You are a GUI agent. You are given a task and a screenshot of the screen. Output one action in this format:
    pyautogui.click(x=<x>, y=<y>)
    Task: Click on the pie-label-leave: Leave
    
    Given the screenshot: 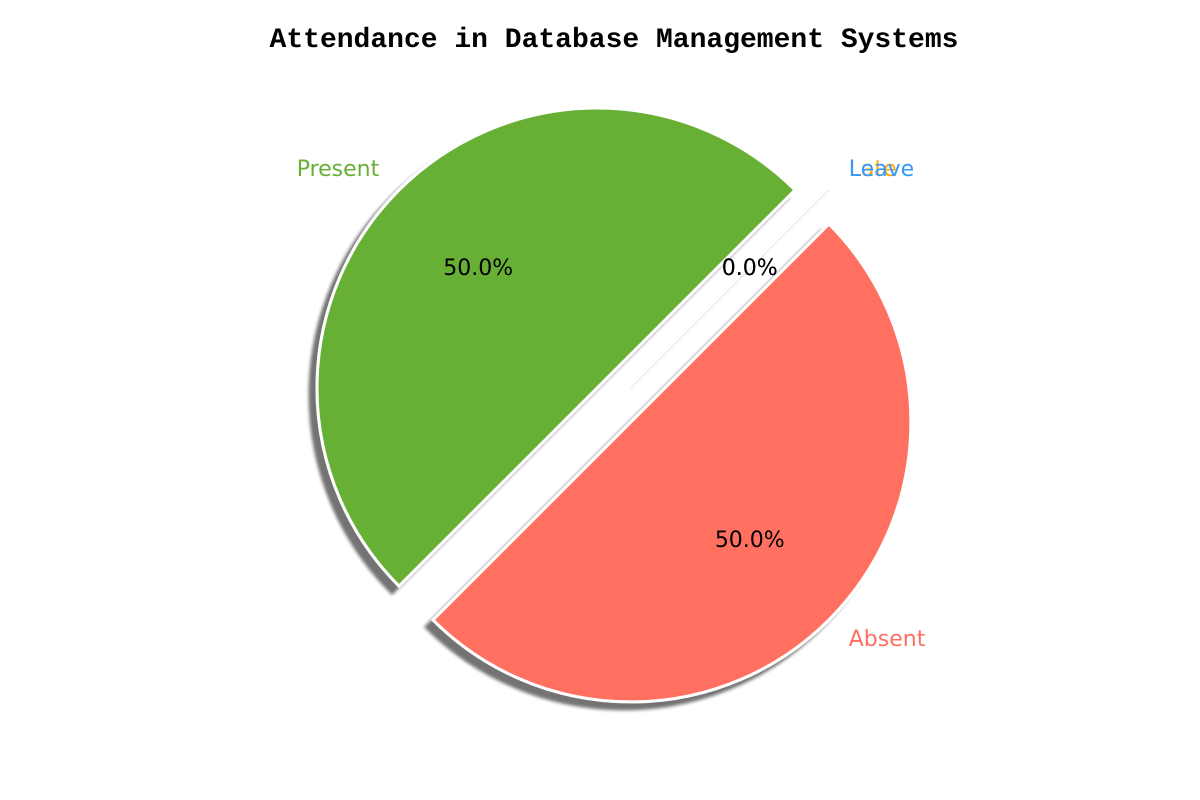 What is the action you would take?
    pyautogui.click(x=881, y=169)
    